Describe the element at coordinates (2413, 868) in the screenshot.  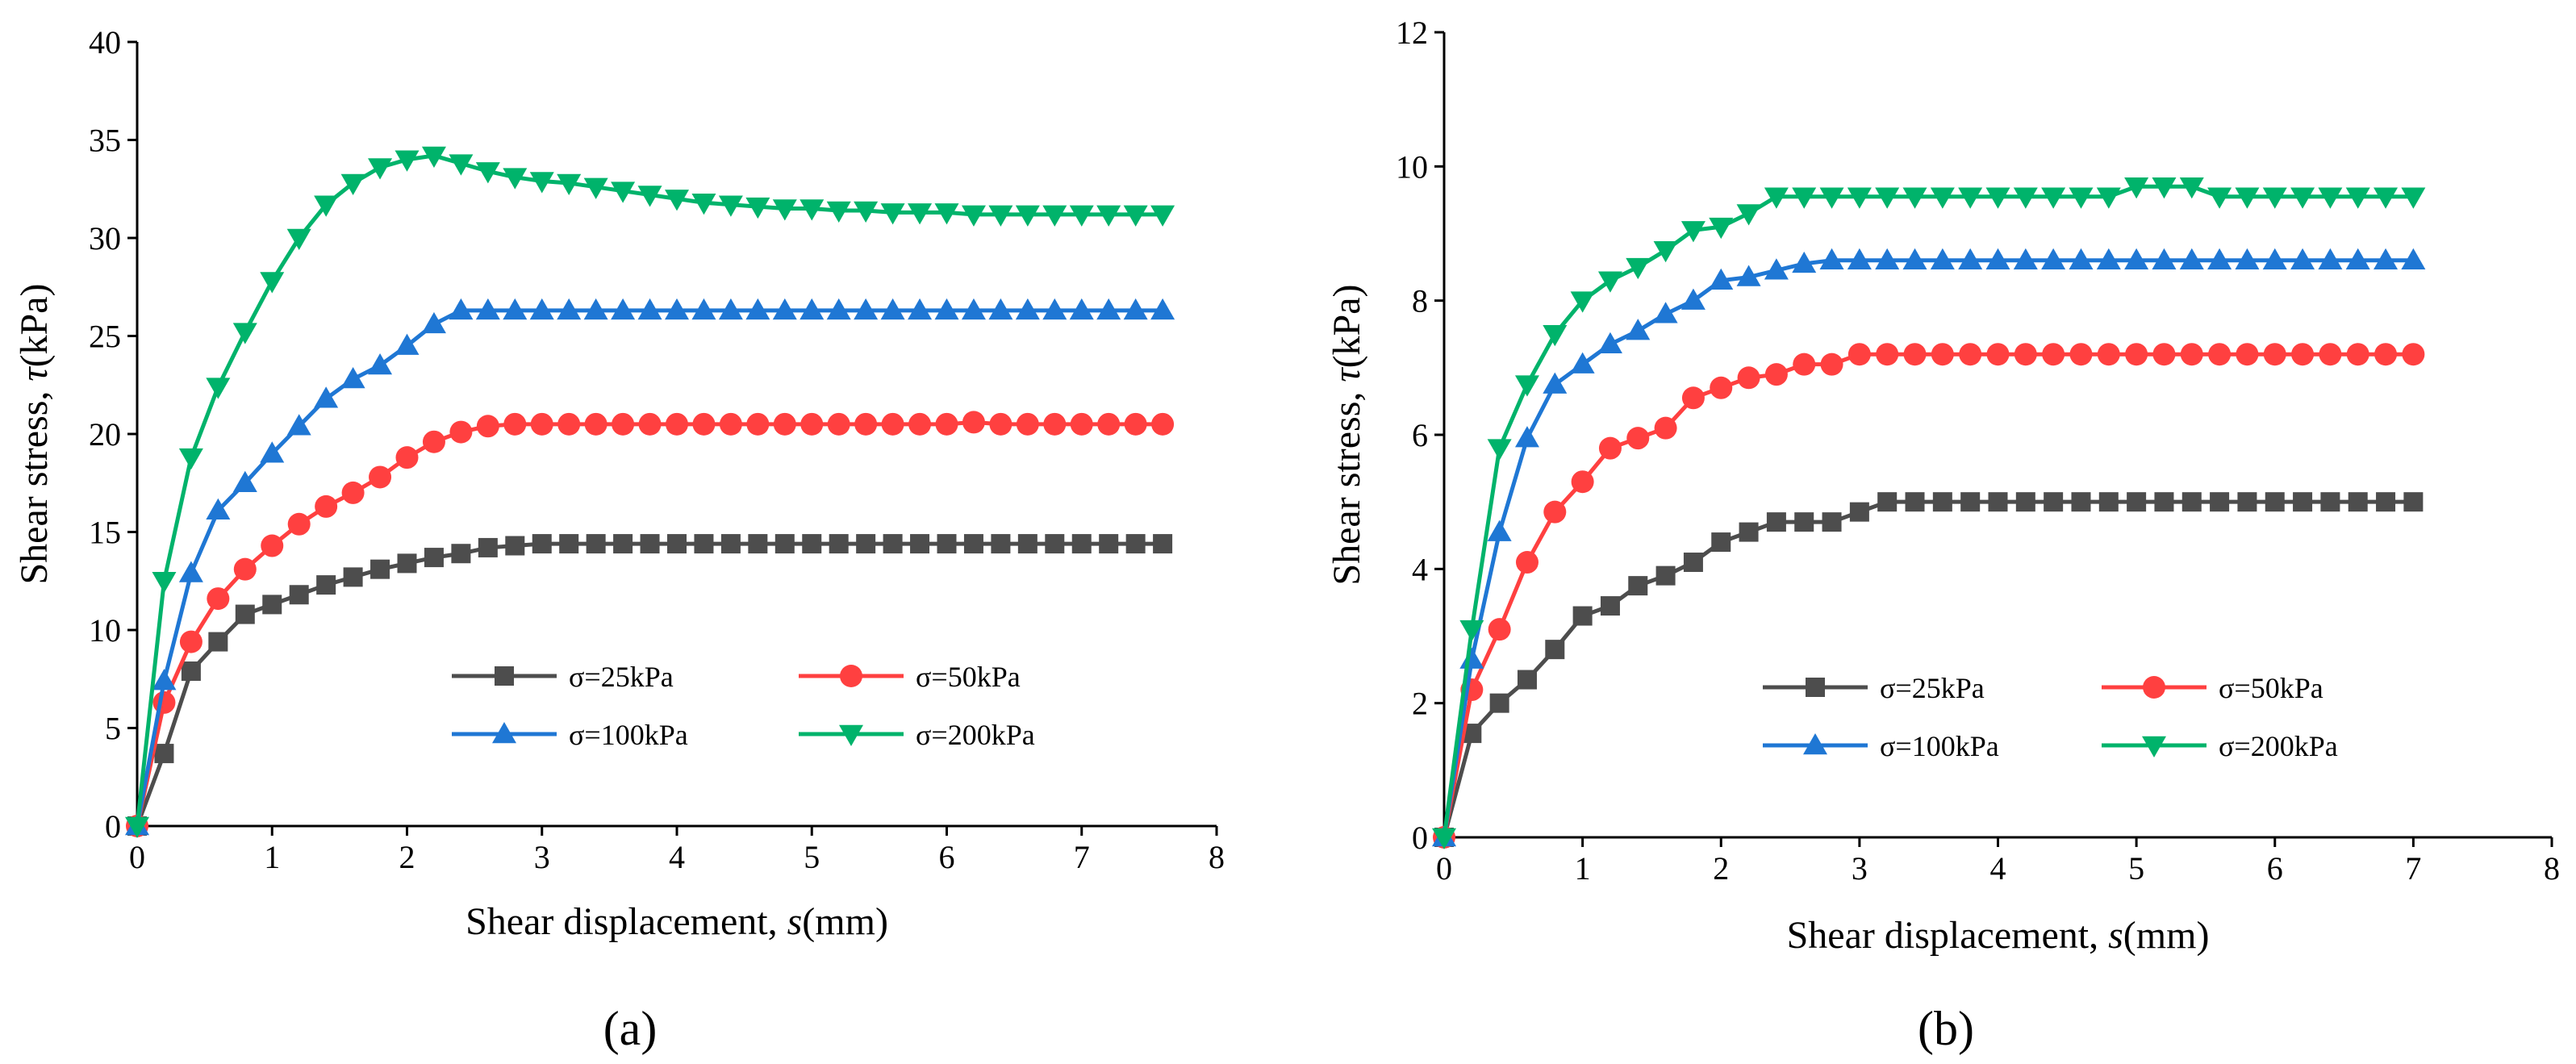
I see `x-tick-label: 7` at that location.